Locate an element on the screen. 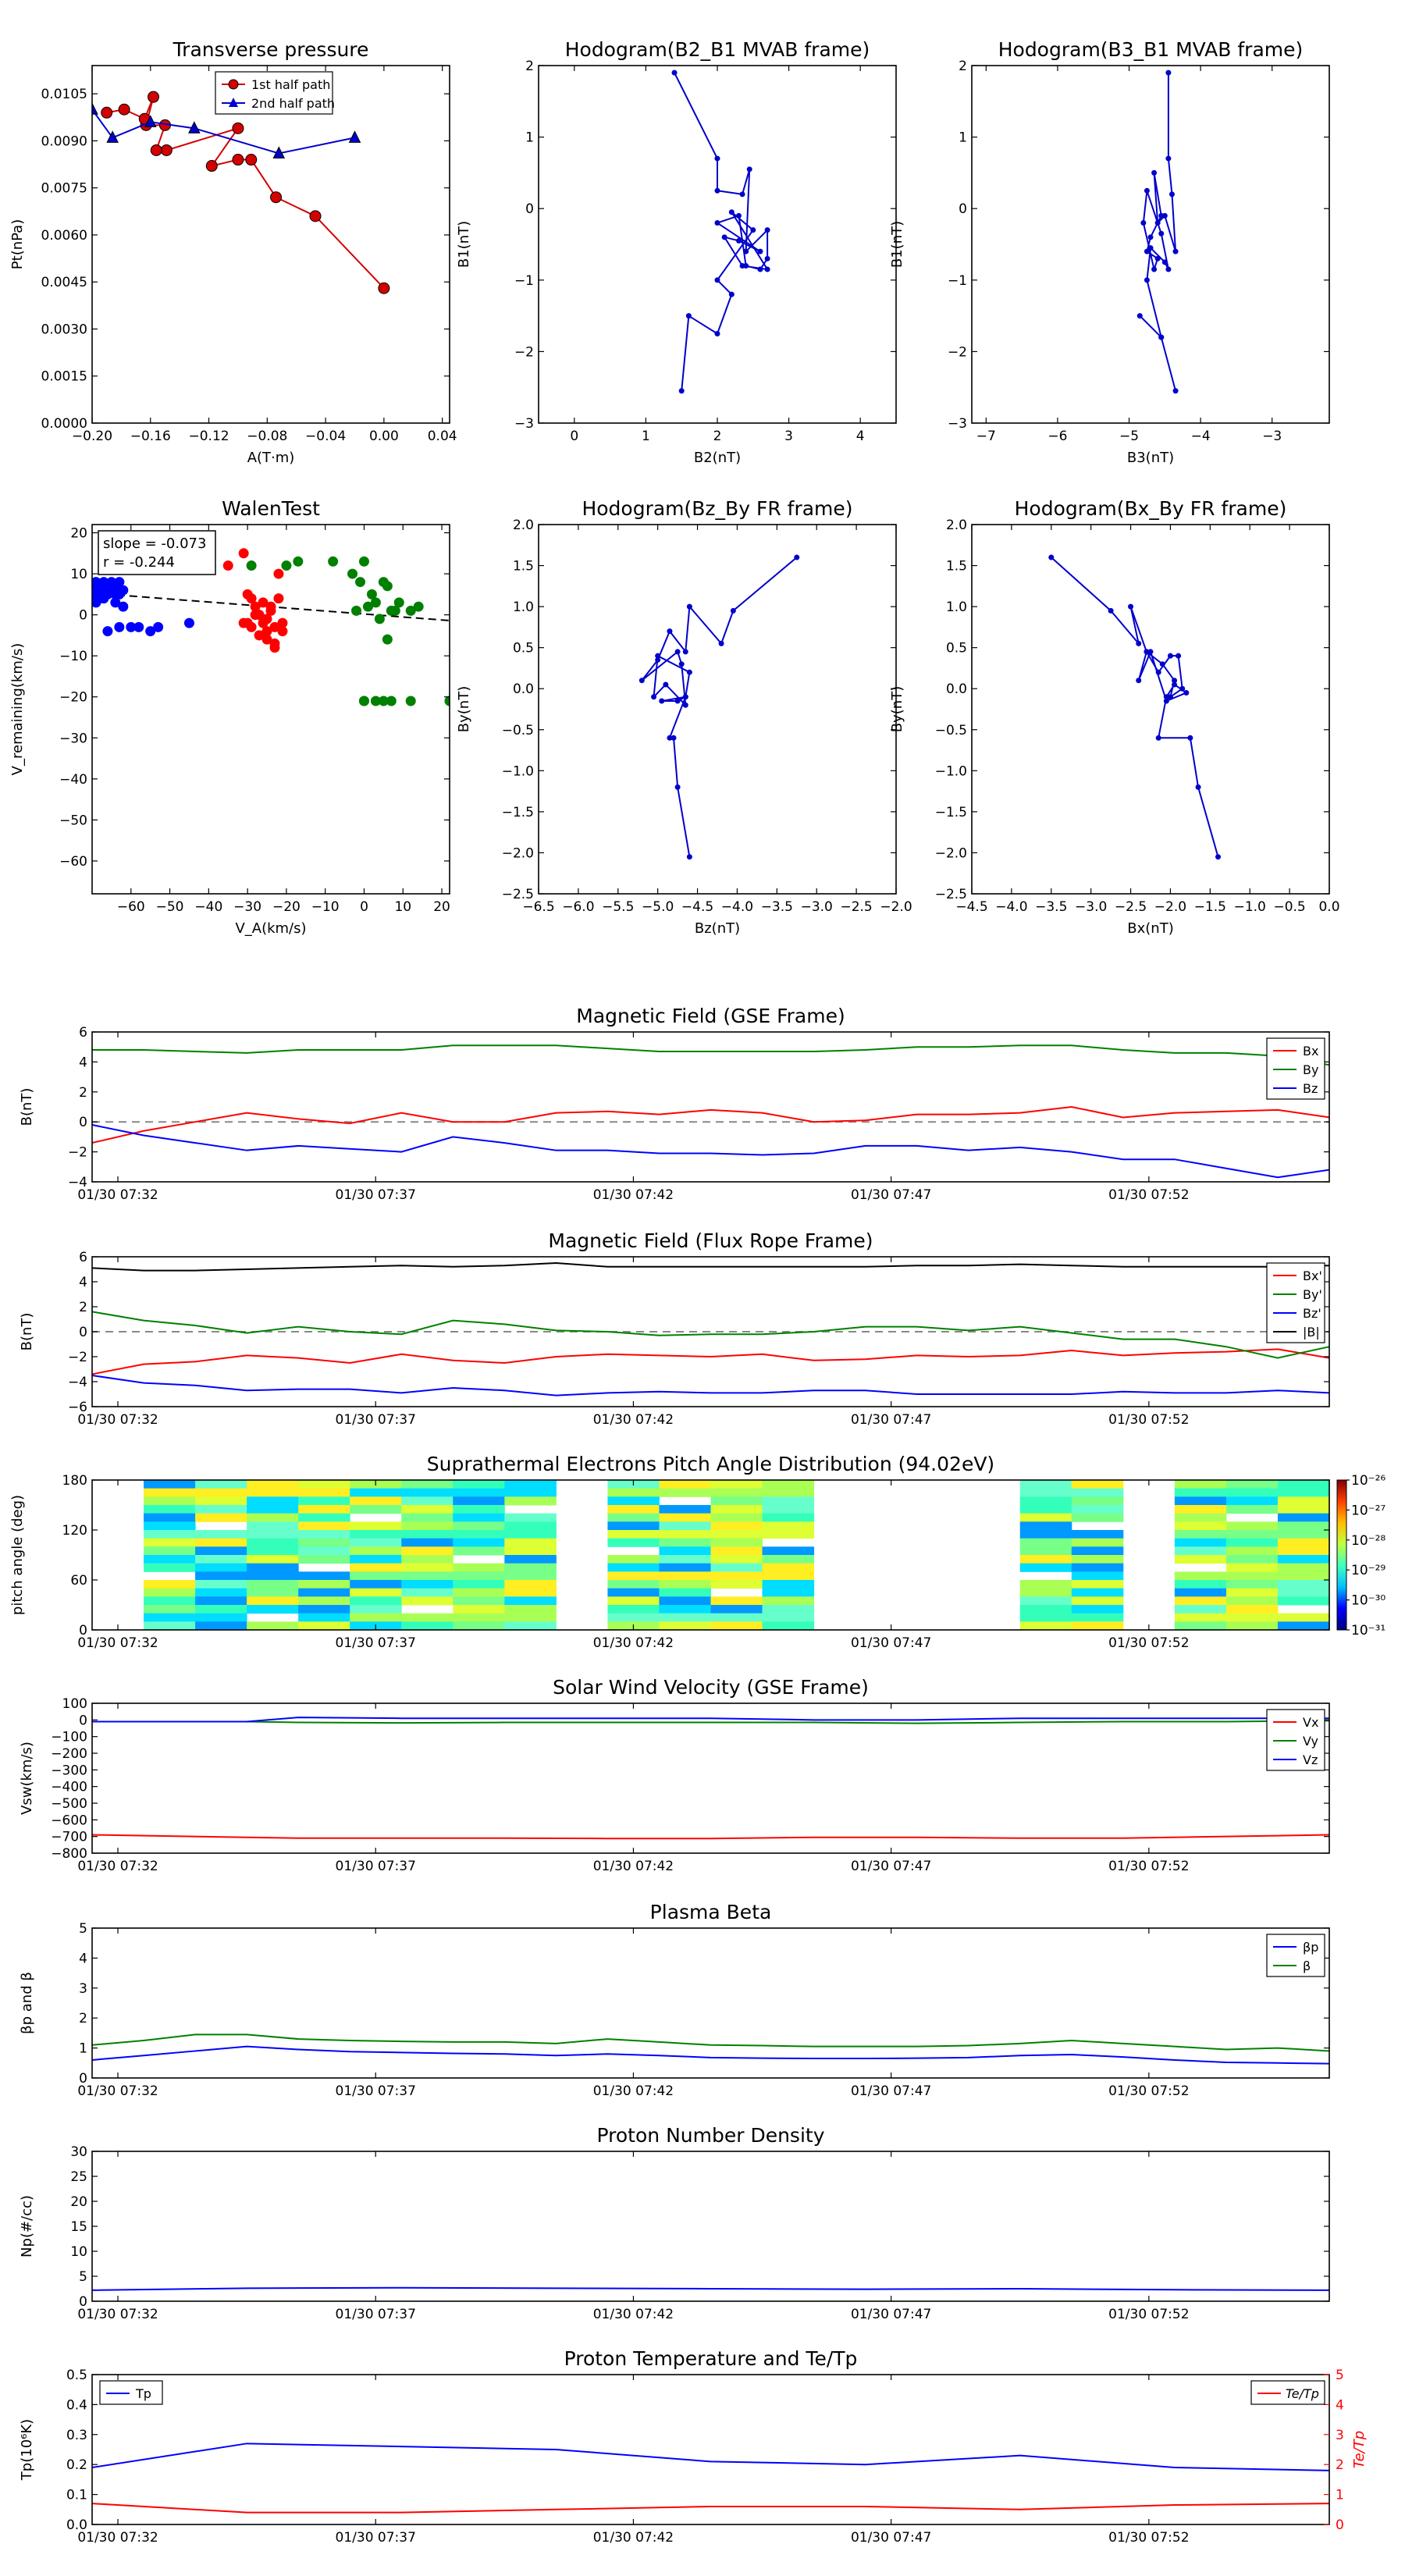 The image size is (1405, 2576). series-line-2nd-half-path is located at coordinates (223, 132).